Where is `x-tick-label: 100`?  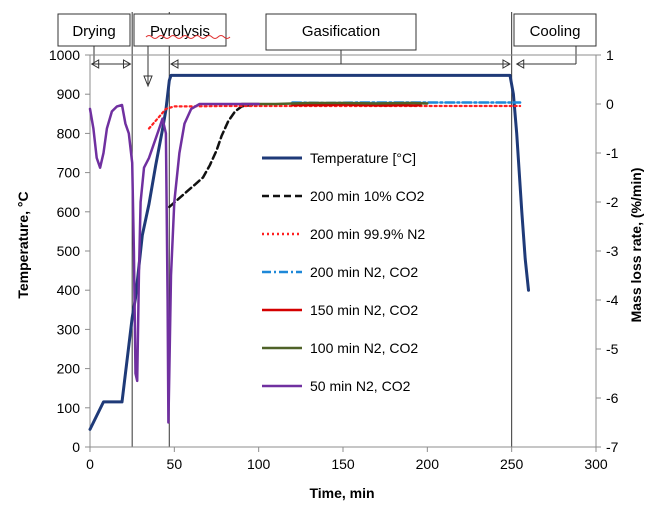
x-tick-label: 100 is located at coordinates (259, 464).